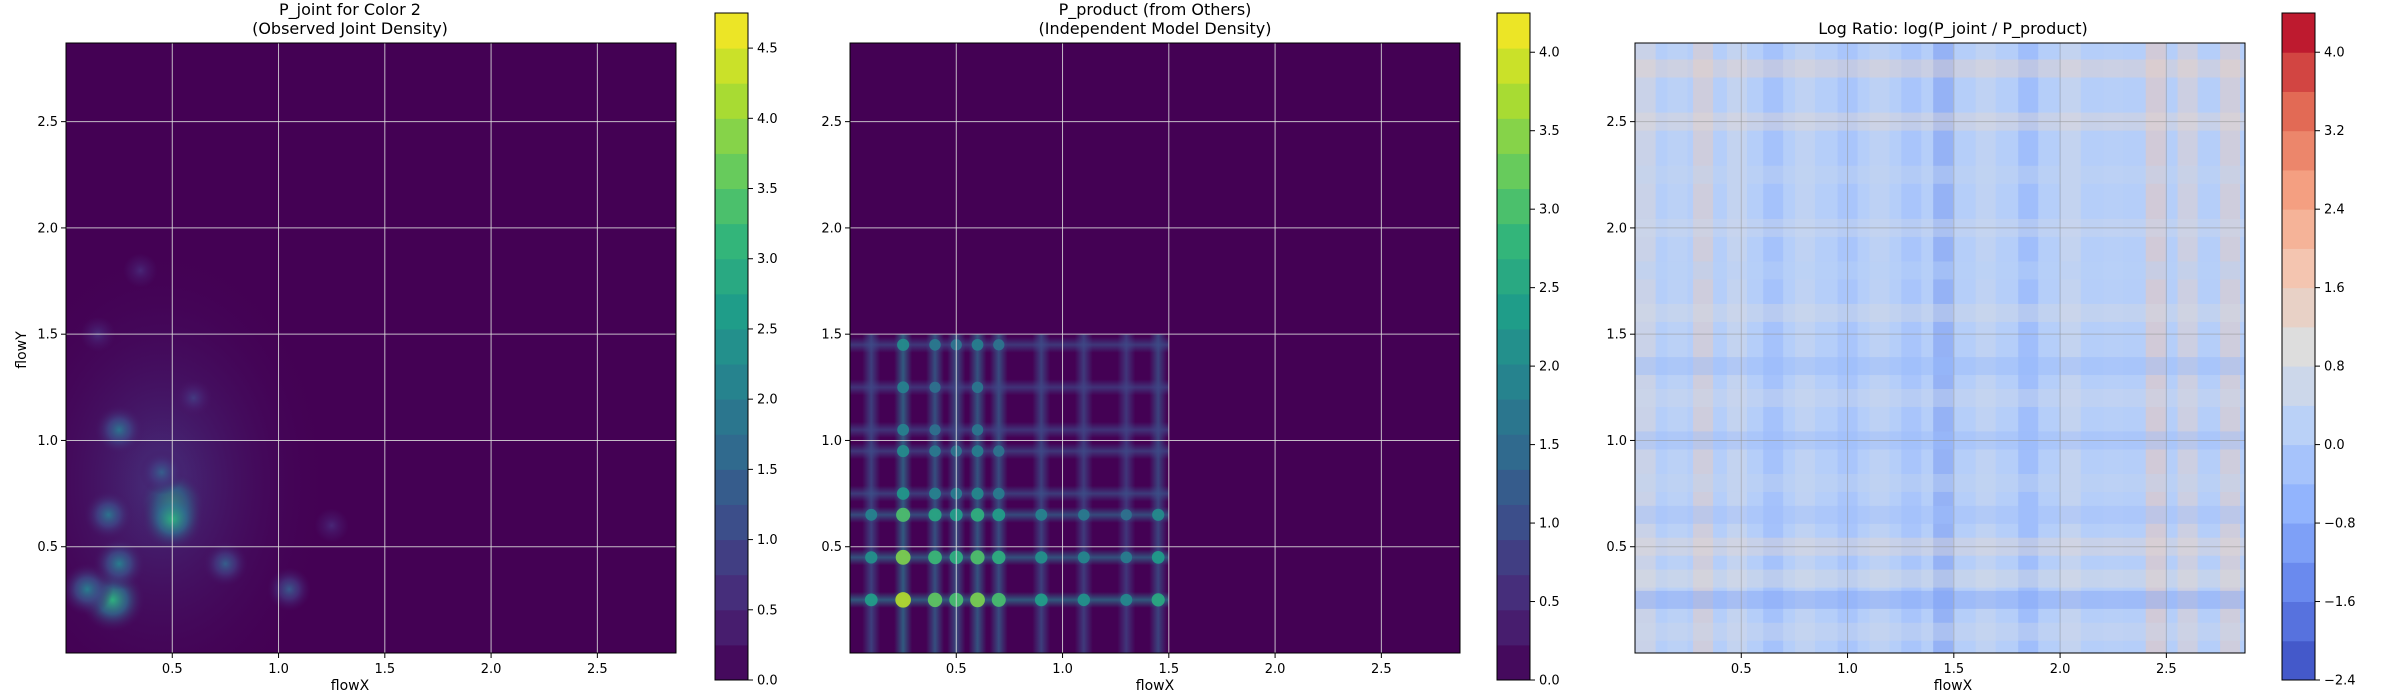  I want to click on y-tick-label: 1.5, so click(831, 335).